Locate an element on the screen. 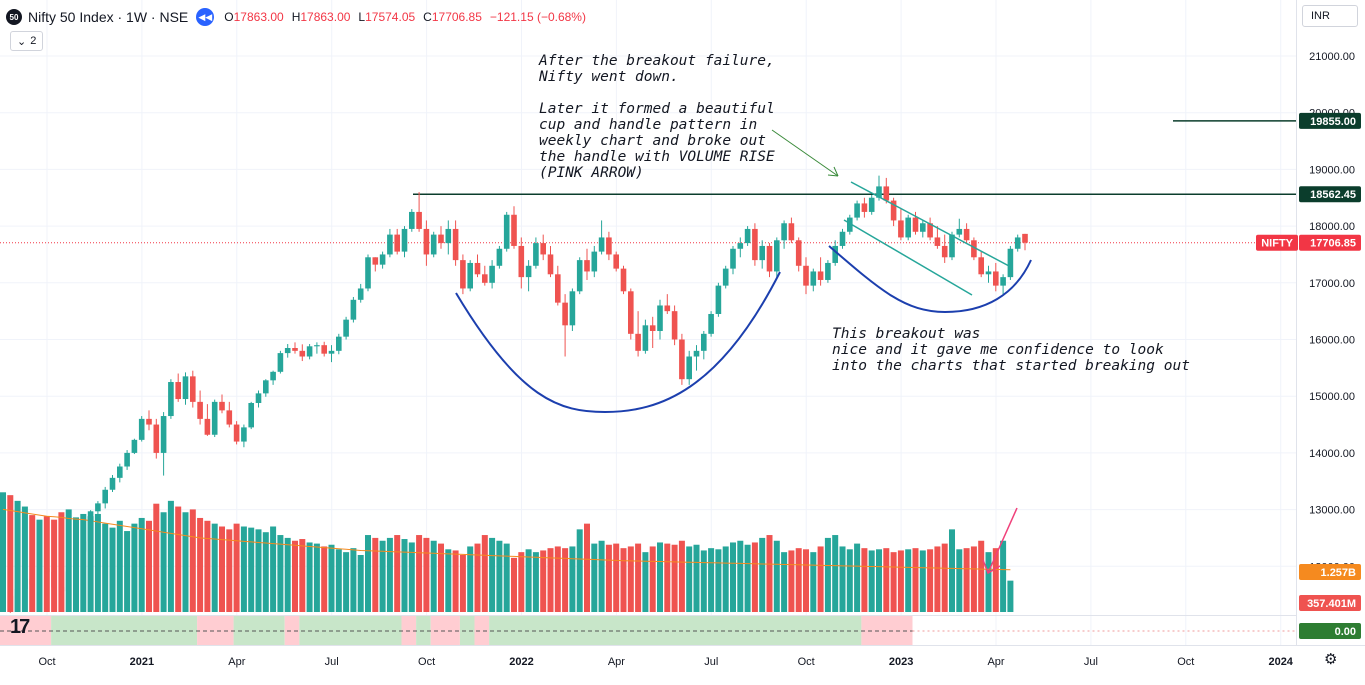  price-tick-label: 13000.00 is located at coordinates (1332, 511).